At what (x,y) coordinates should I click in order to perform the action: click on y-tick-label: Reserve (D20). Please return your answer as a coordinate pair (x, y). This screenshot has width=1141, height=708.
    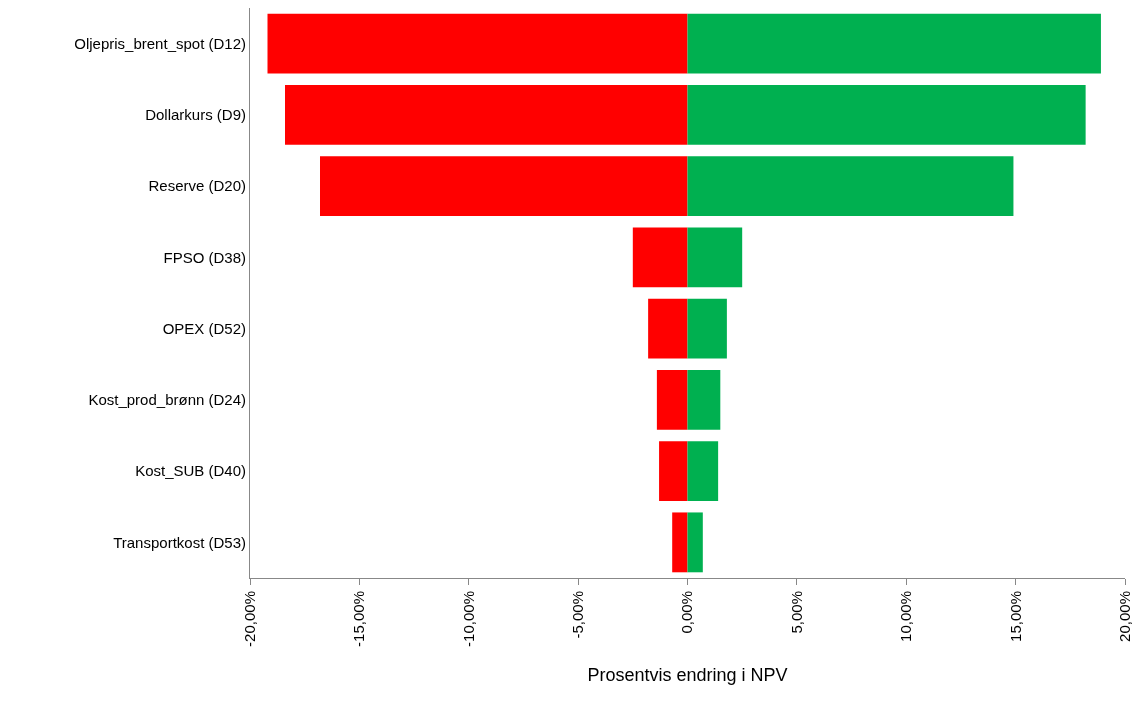
    Looking at the image, I should click on (197, 186).